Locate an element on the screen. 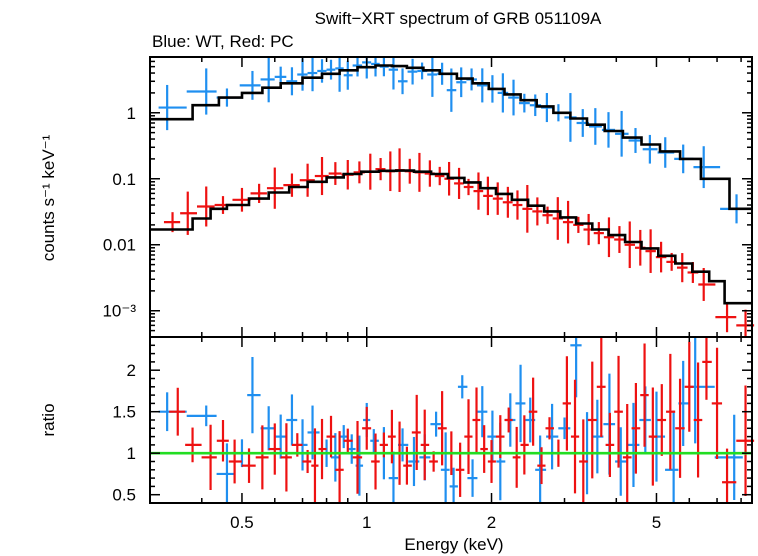 The width and height of the screenshot is (758, 556). spectrum-ylabel: counts s⁻¹ keV⁻¹ is located at coordinates (48, 197).